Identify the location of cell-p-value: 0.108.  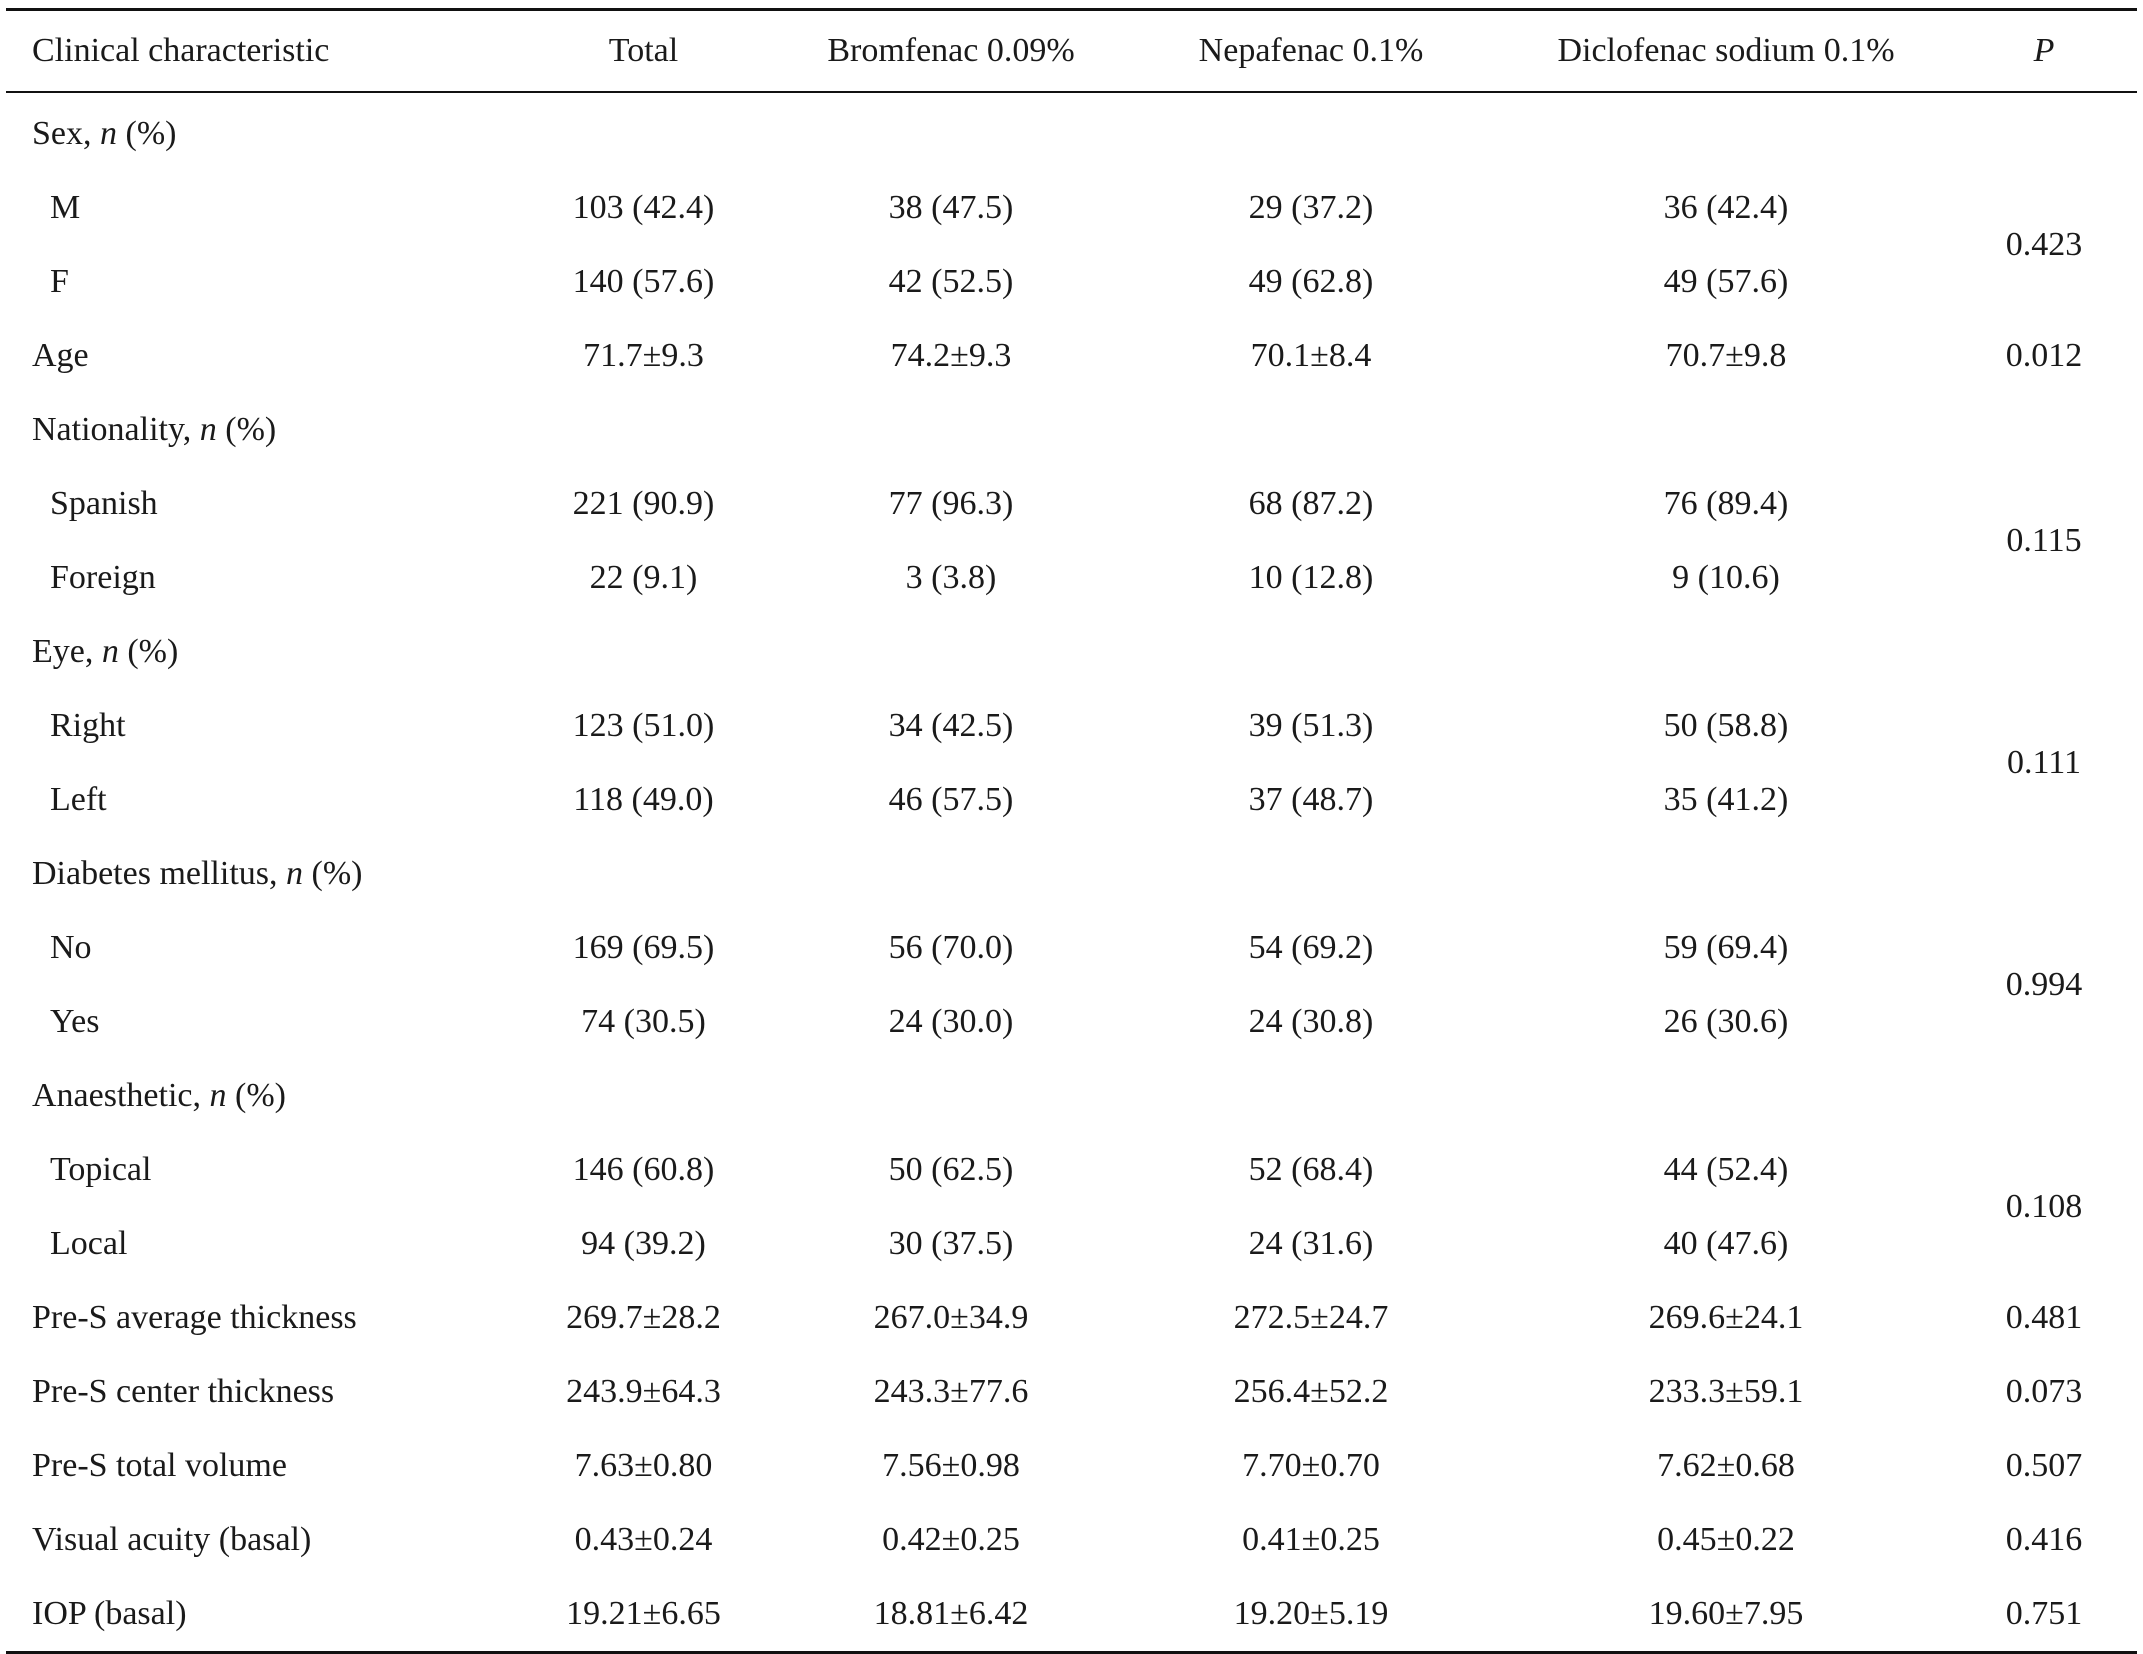
(2044, 1206).